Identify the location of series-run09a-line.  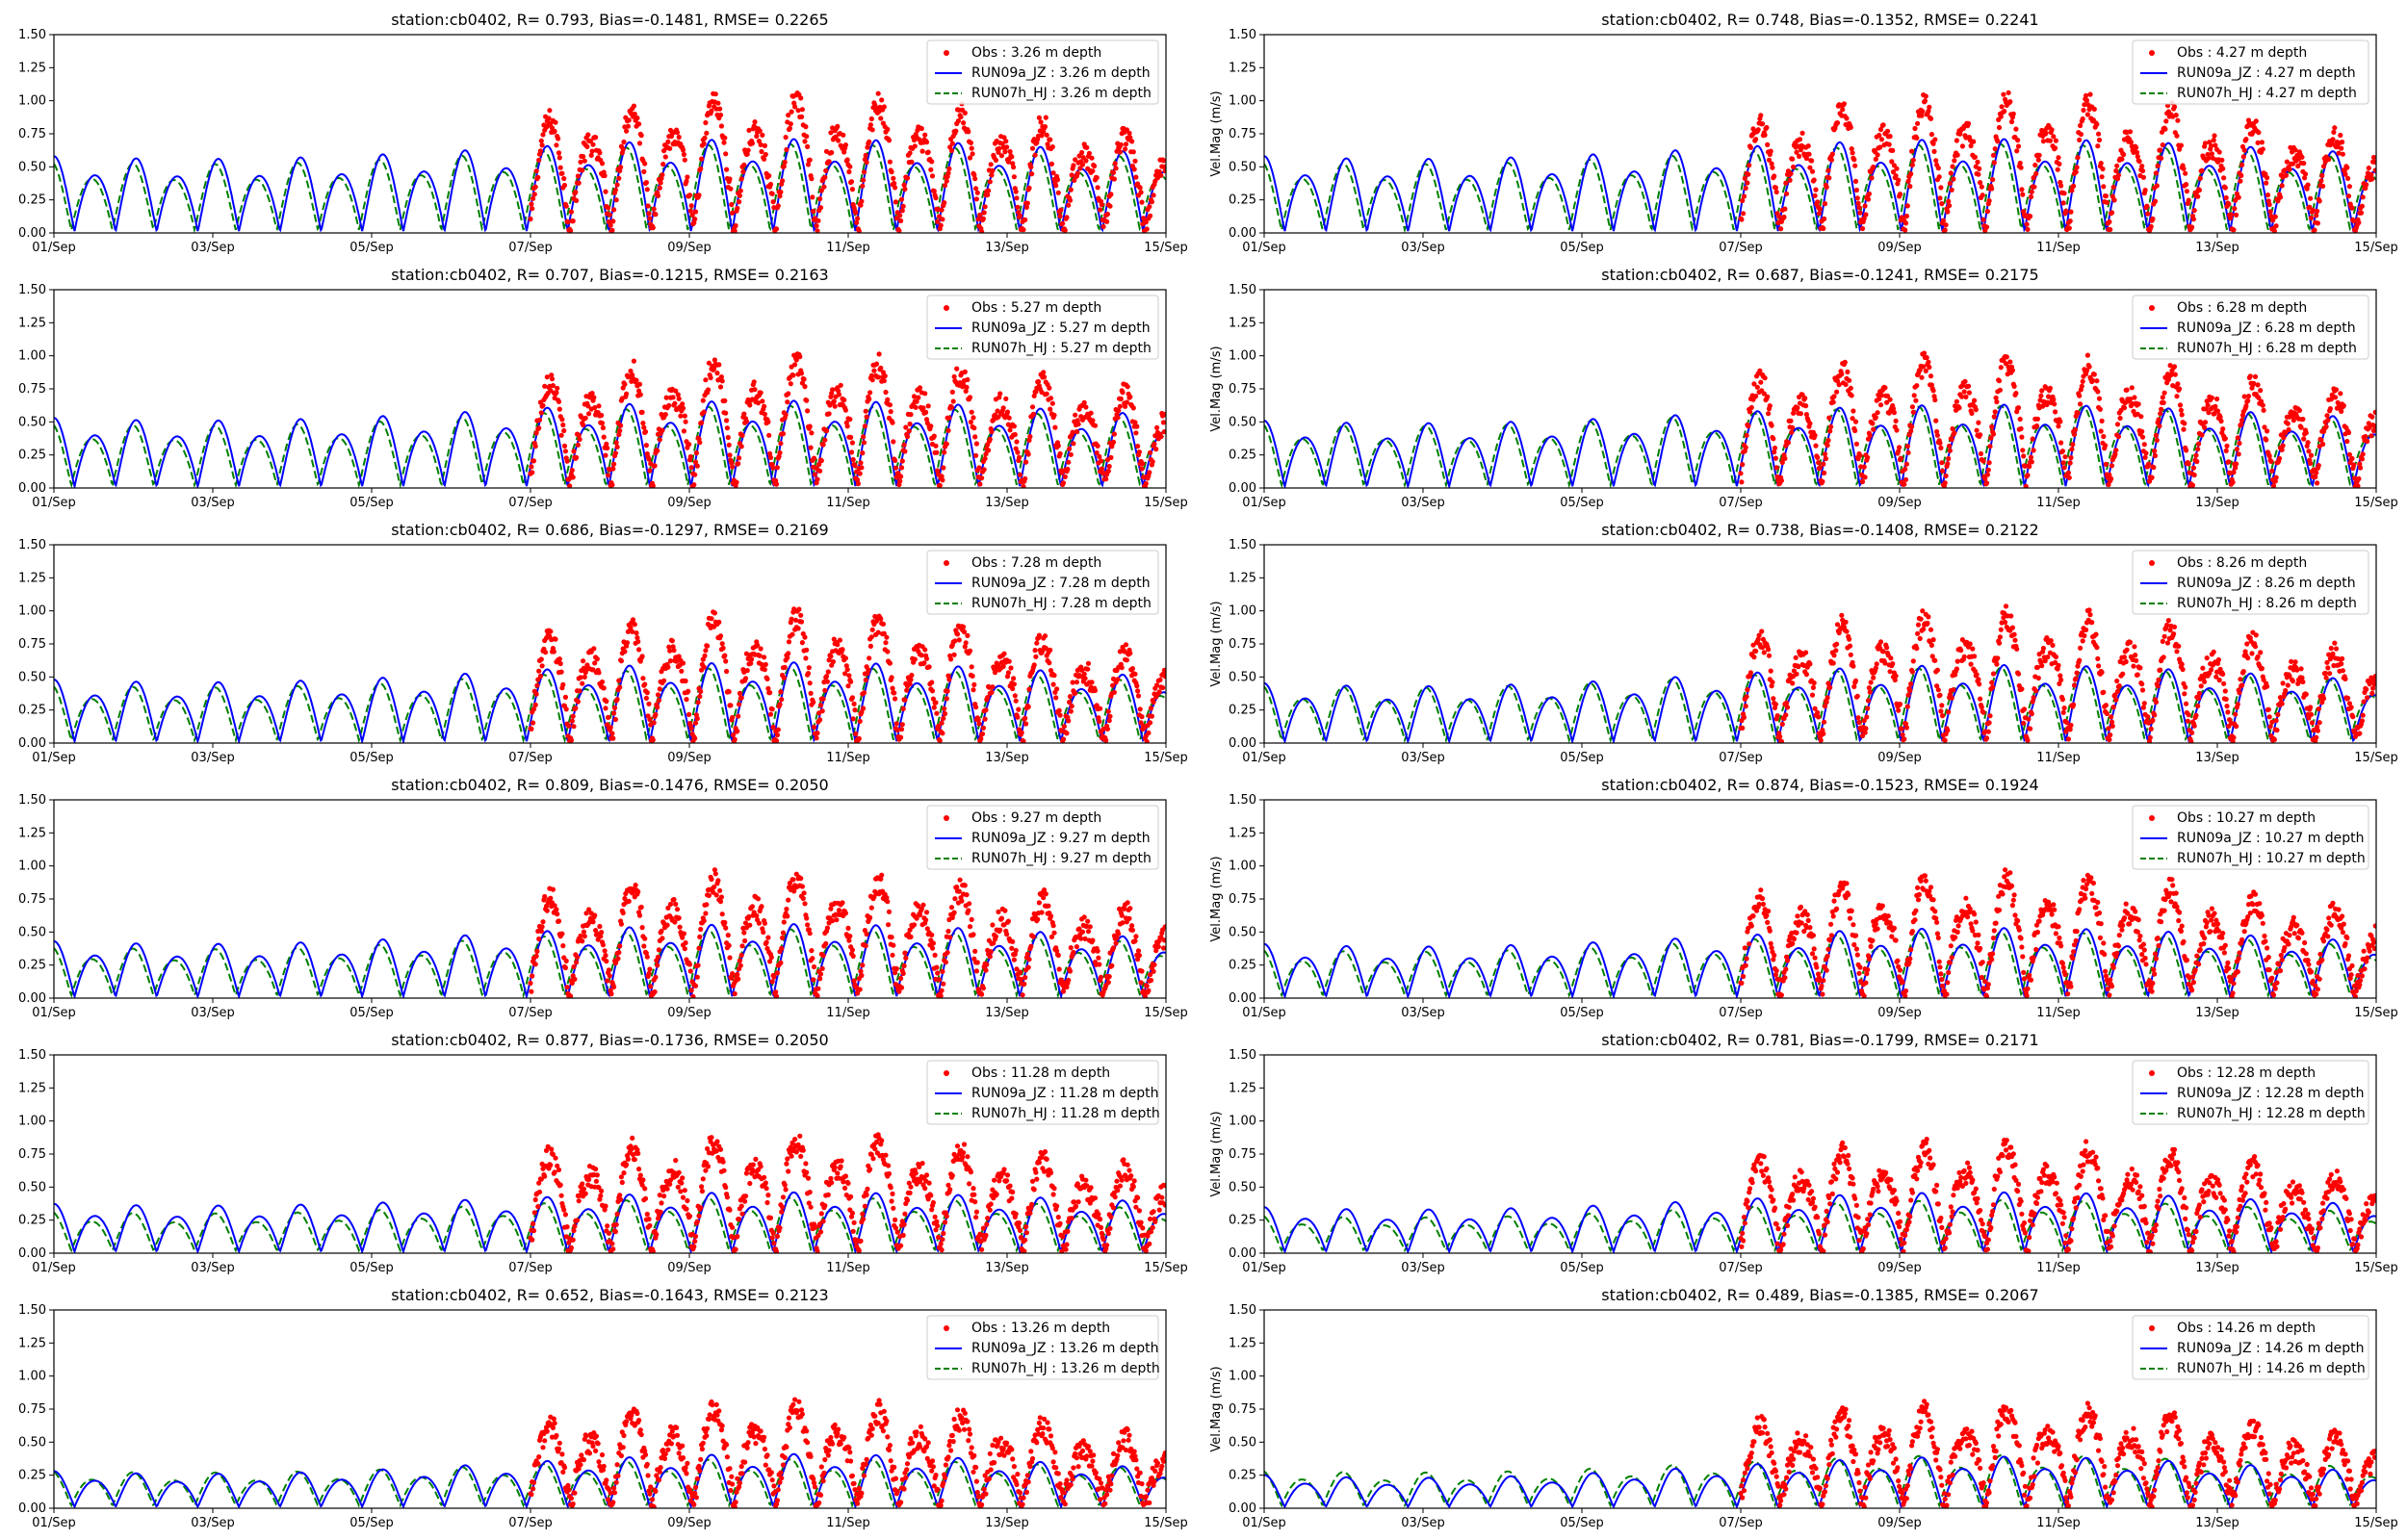
(610, 960).